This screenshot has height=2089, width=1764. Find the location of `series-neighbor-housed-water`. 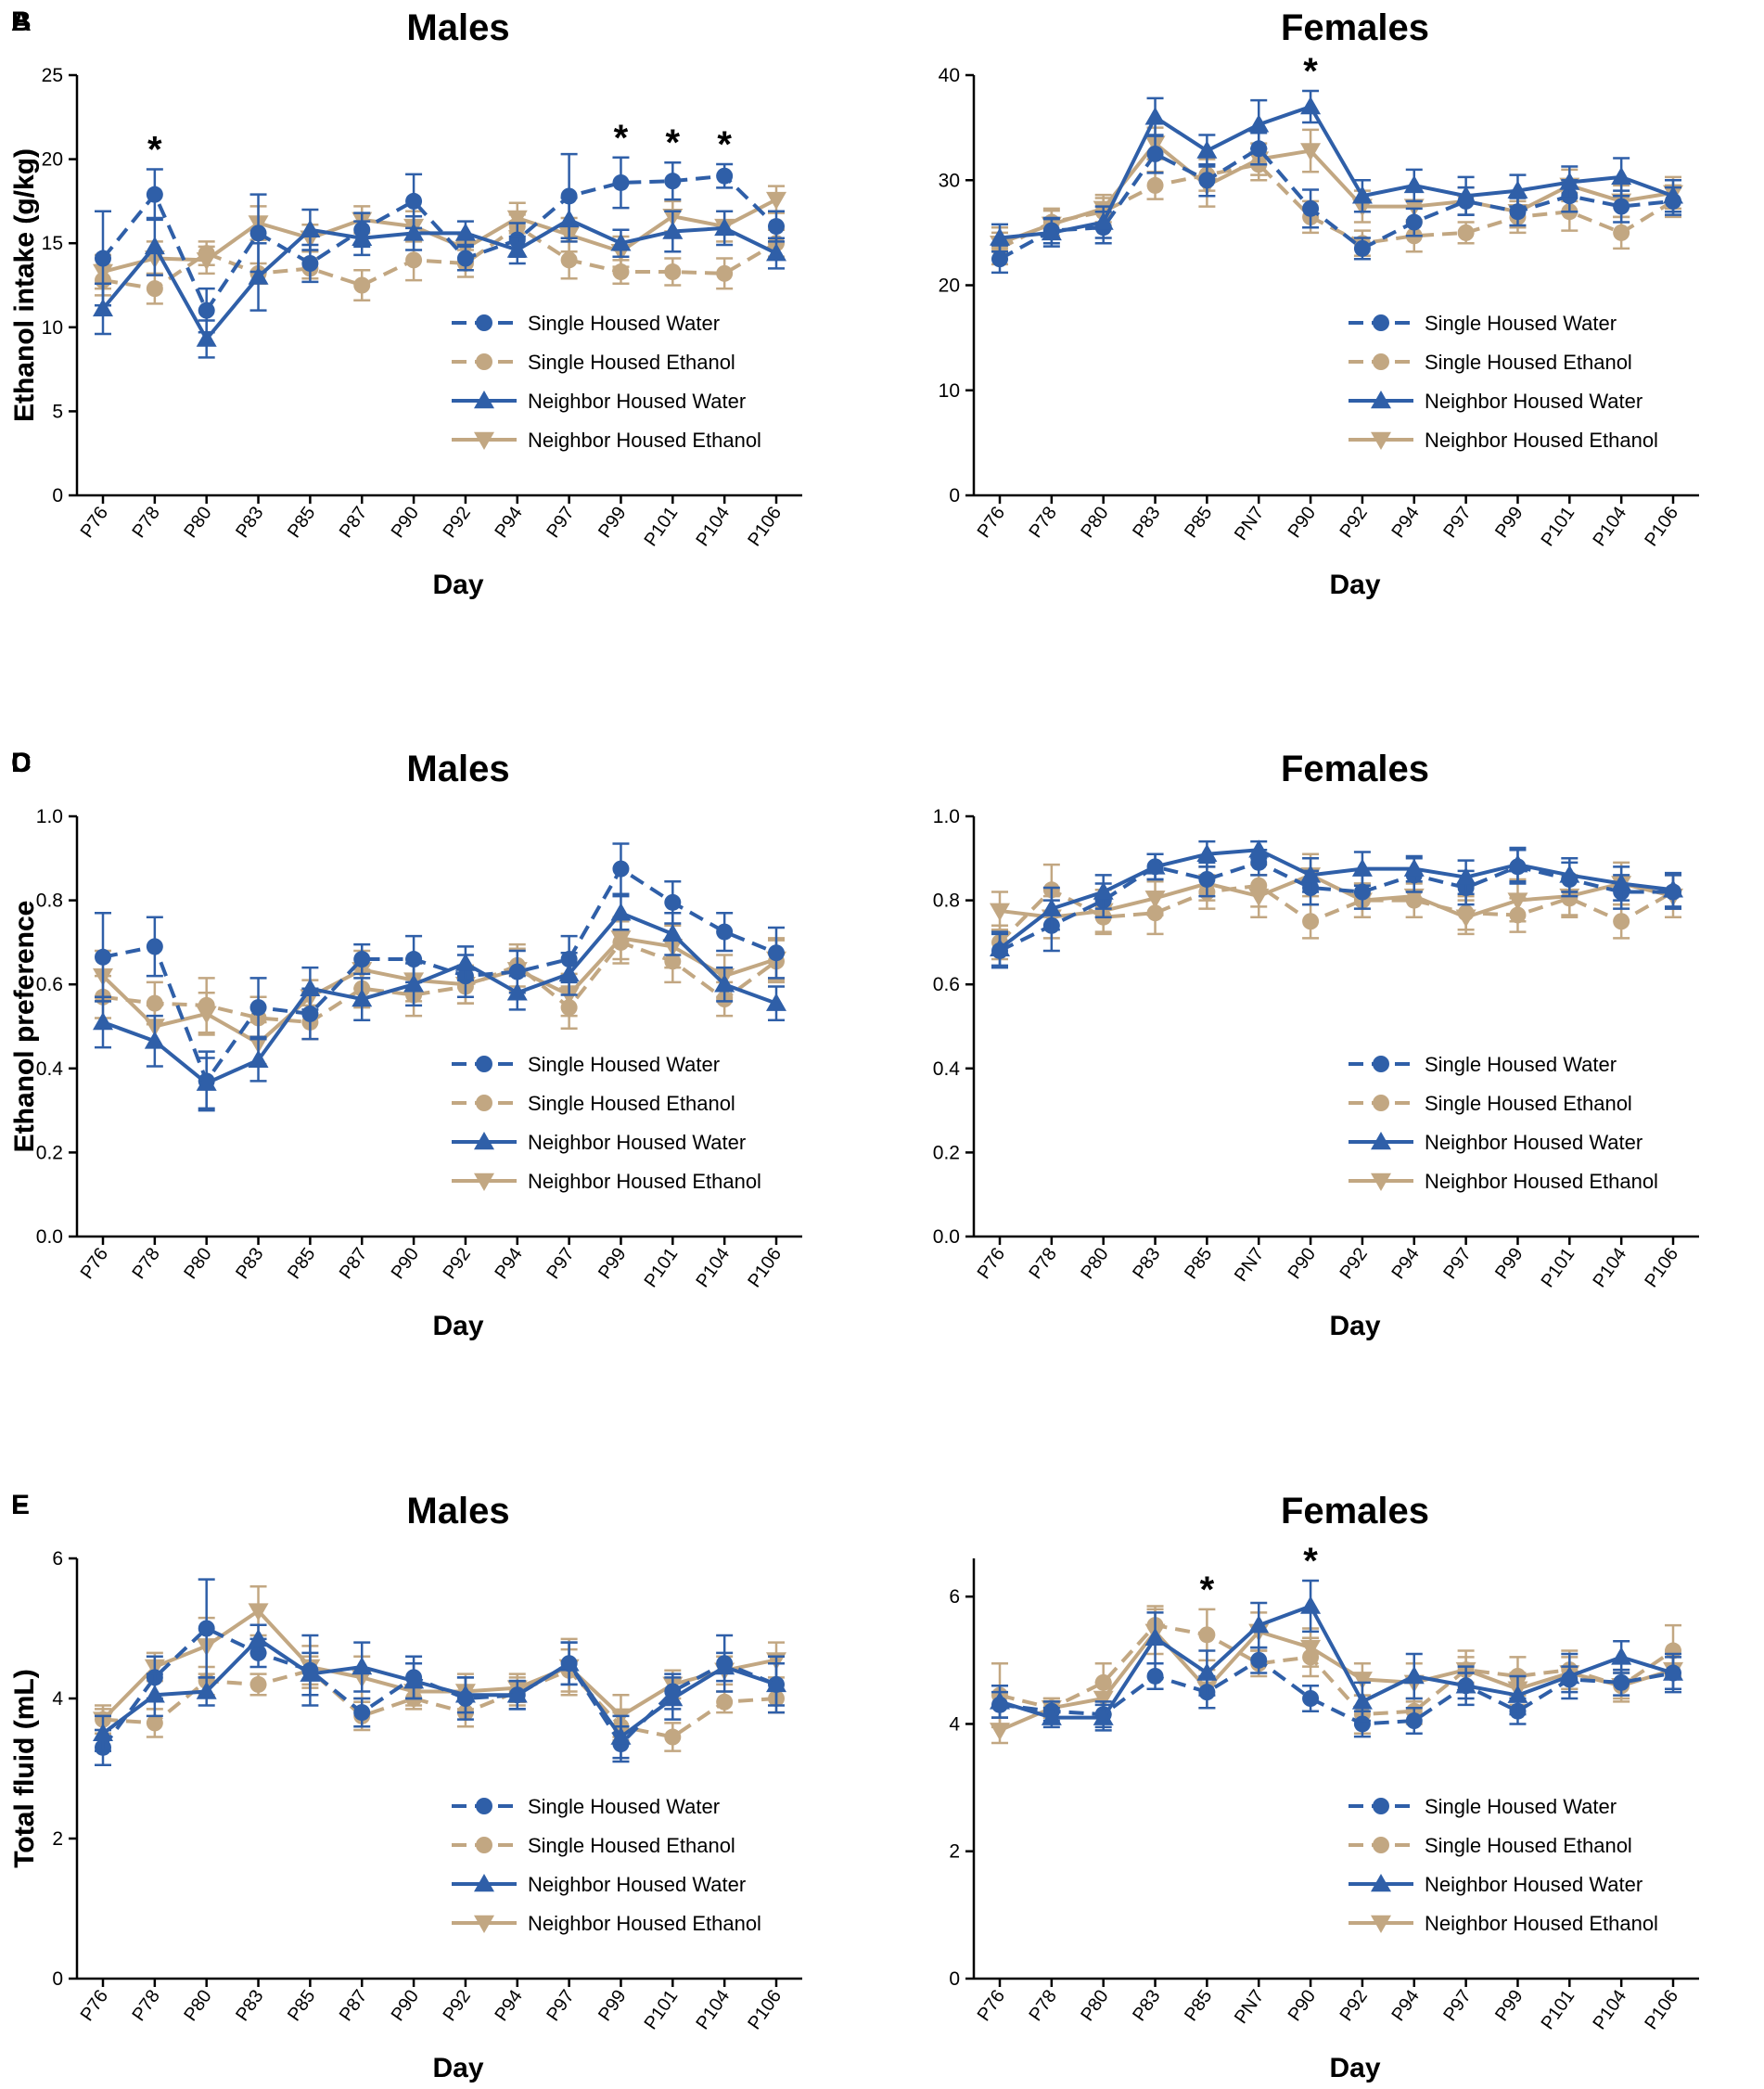

series-neighbor-housed-water is located at coordinates (439, 1691).